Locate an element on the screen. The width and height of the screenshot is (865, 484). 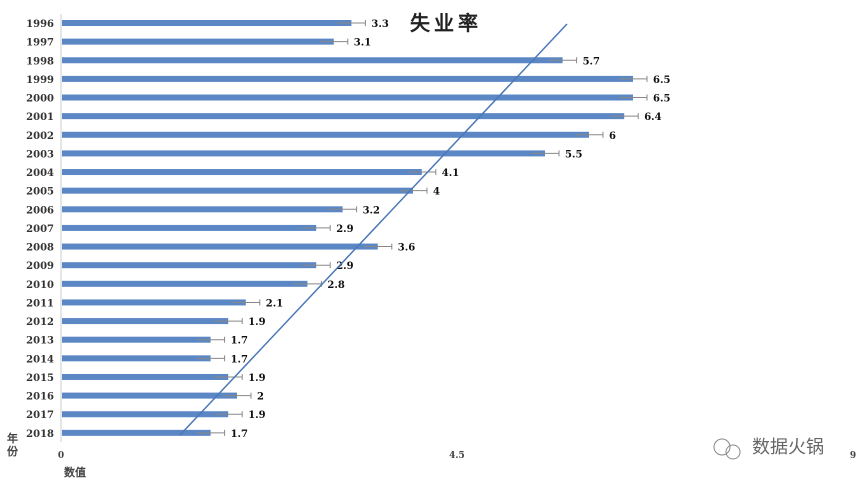
y-tick-label: 2008 is located at coordinates (40, 248).